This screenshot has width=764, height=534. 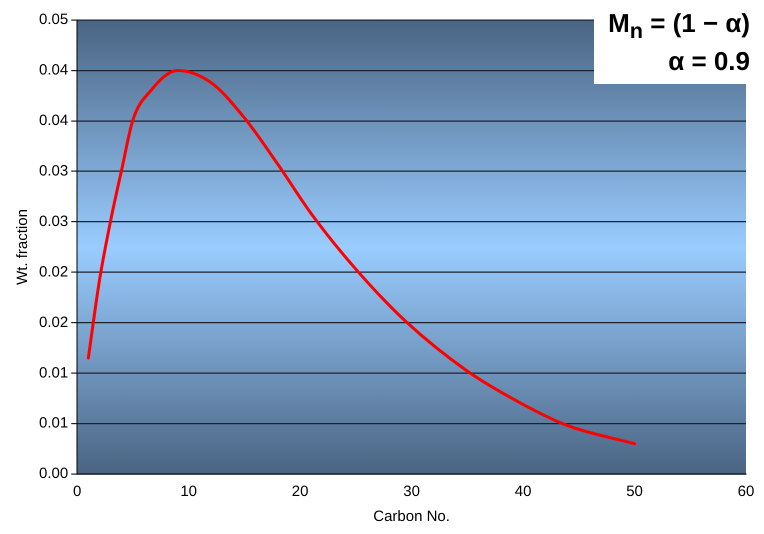 What do you see at coordinates (523, 491) in the screenshot?
I see `x-tick-label: 40` at bounding box center [523, 491].